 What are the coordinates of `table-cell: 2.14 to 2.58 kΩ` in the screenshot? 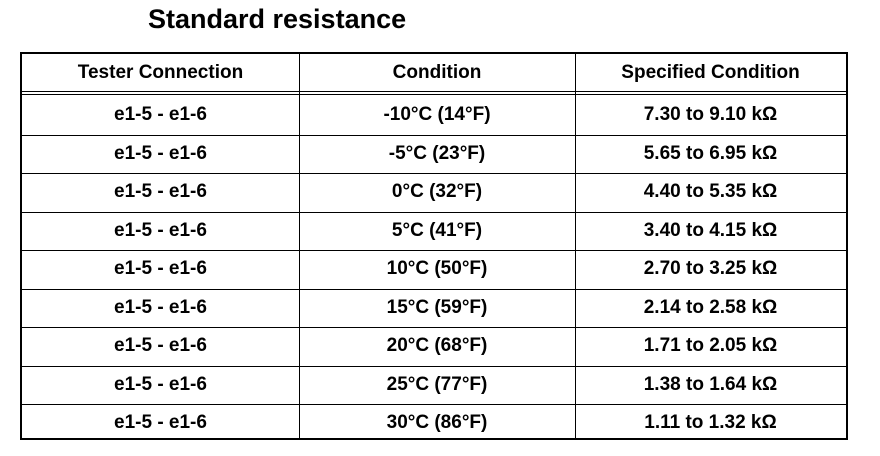 It's located at (710, 307).